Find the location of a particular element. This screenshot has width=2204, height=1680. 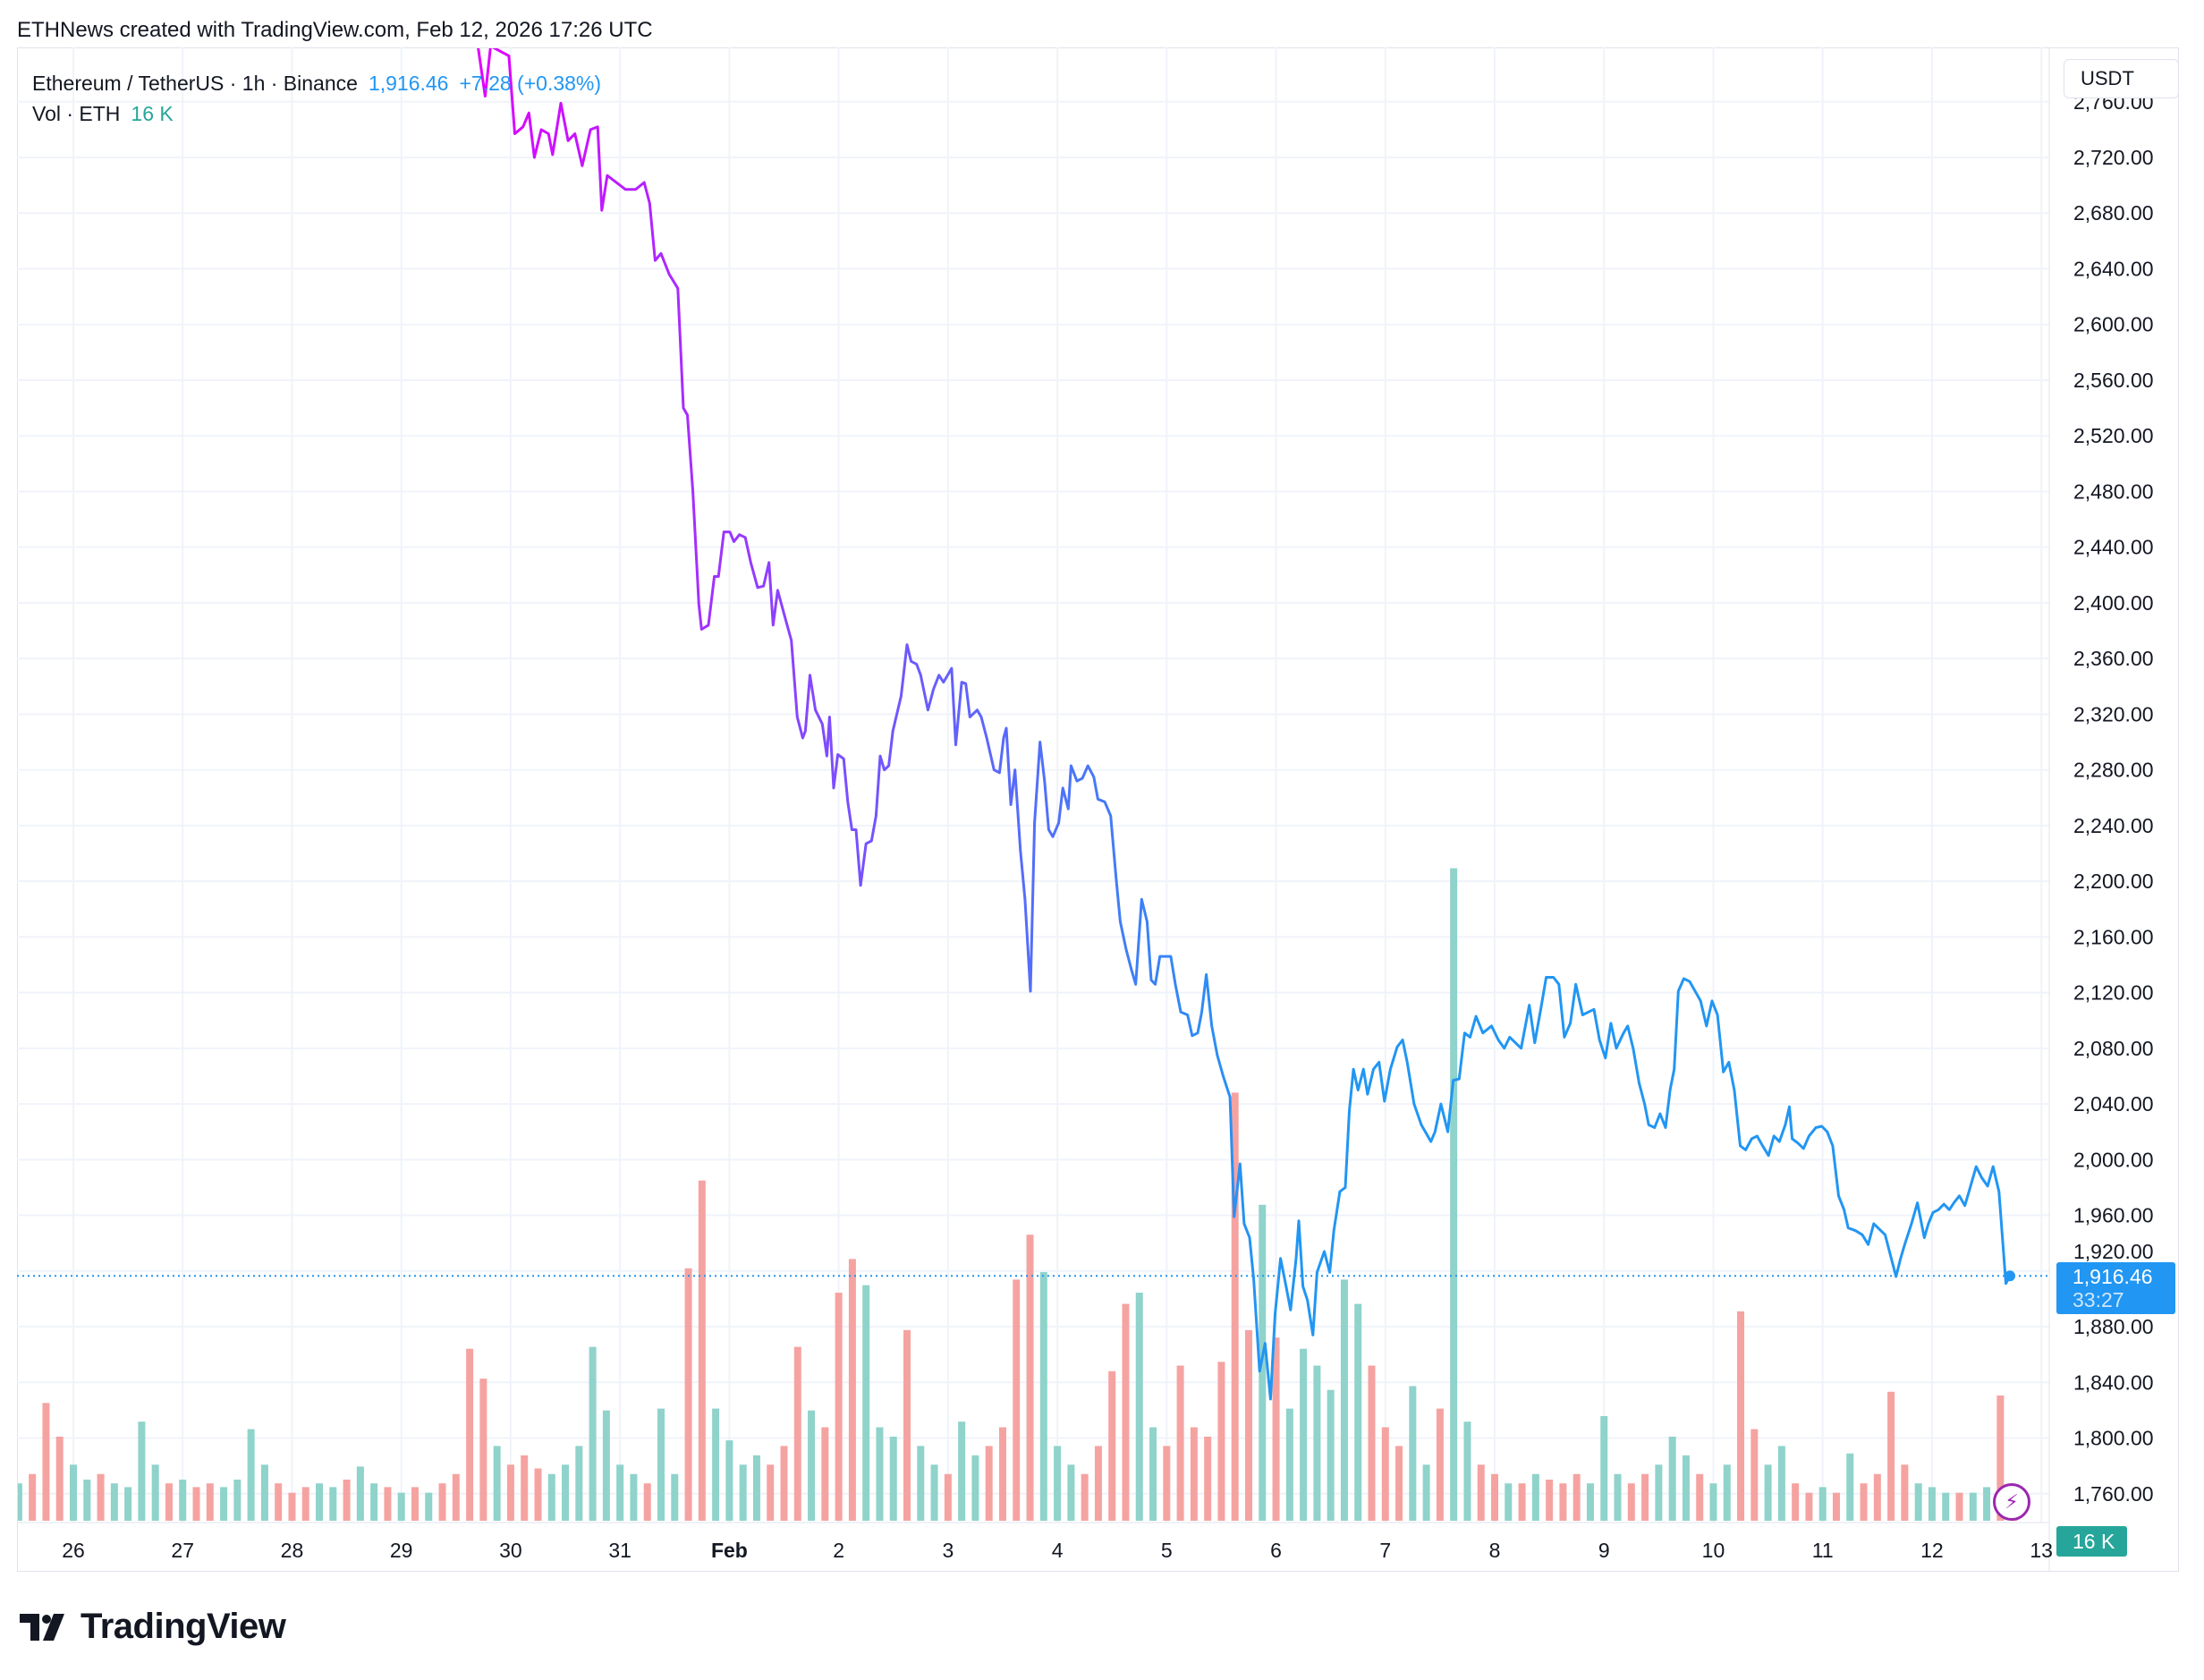

time-tick-label: 2 is located at coordinates (838, 1550).